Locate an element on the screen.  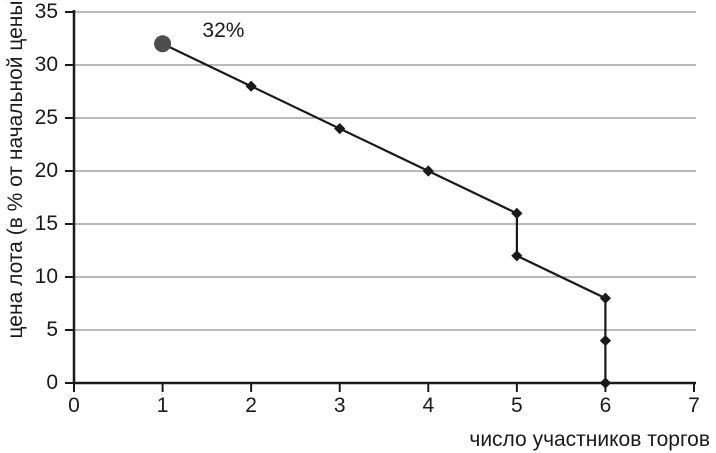
y-tick-label: 25 is located at coordinates (46, 118).